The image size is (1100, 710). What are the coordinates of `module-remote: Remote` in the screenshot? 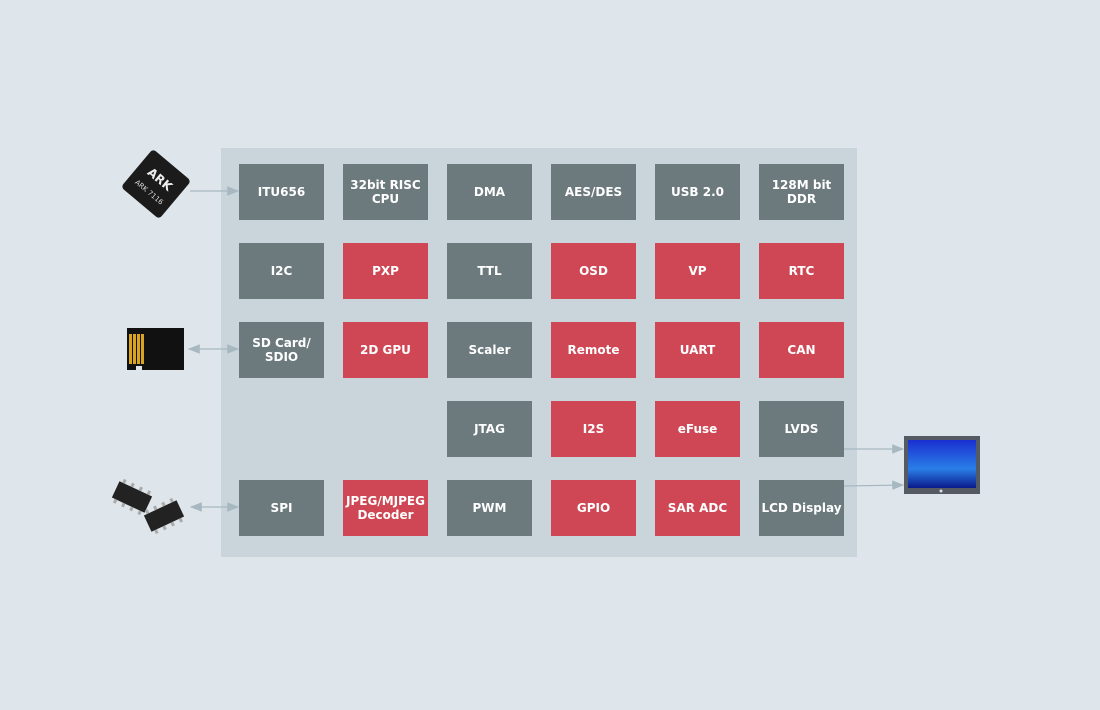 It's located at (593, 350).